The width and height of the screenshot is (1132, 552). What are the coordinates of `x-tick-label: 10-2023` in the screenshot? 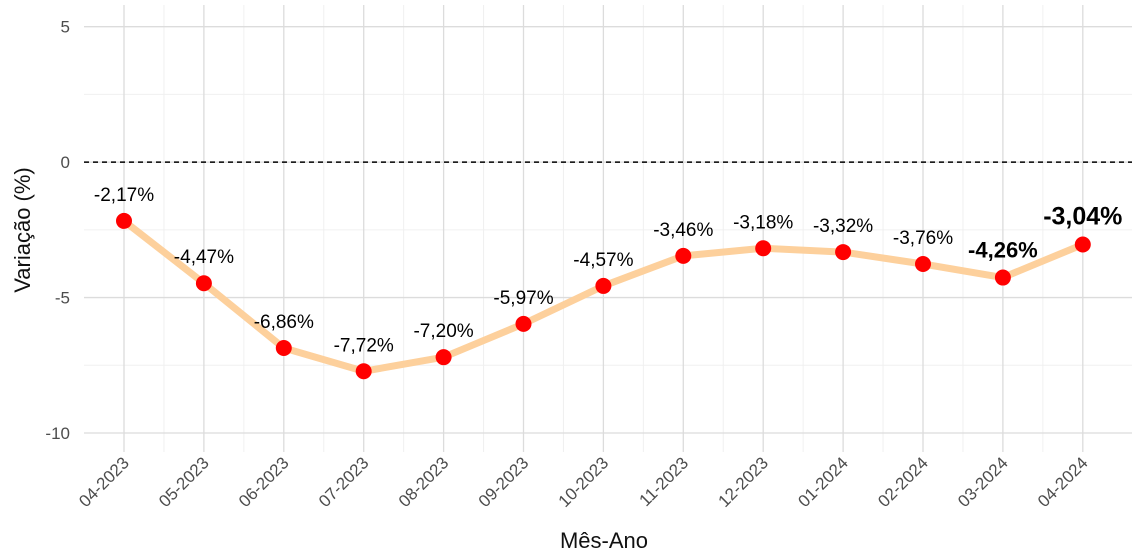 It's located at (584, 482).